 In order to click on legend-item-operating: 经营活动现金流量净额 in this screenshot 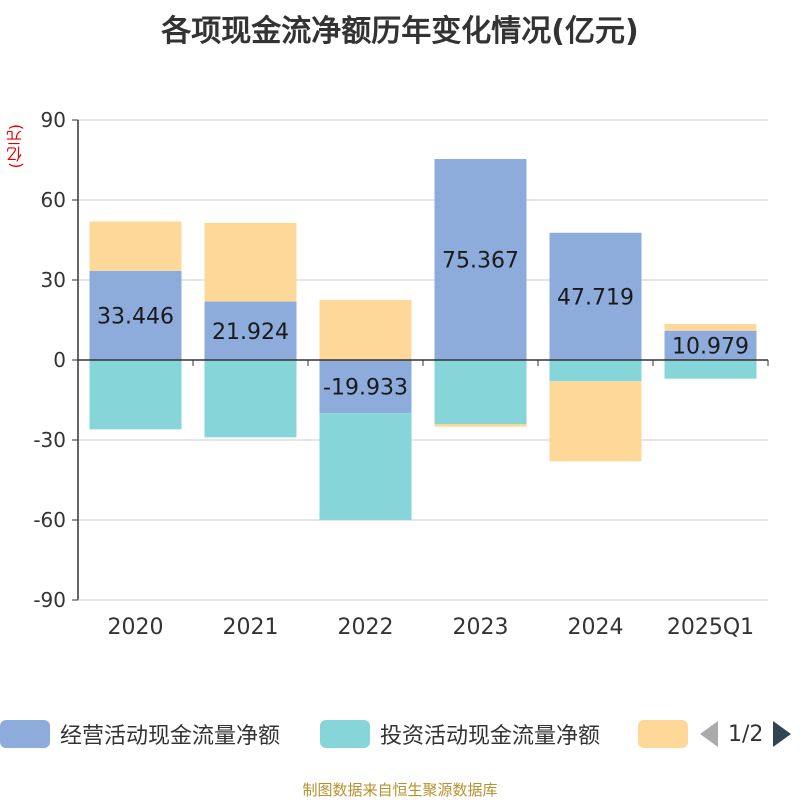, I will do `click(140, 734)`.